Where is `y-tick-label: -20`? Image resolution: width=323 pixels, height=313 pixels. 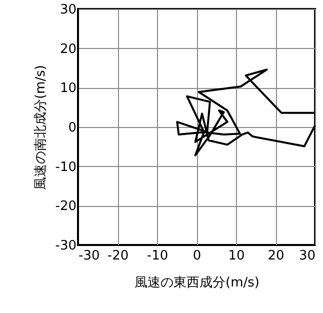
y-tick-label: -20 is located at coordinates (65, 206).